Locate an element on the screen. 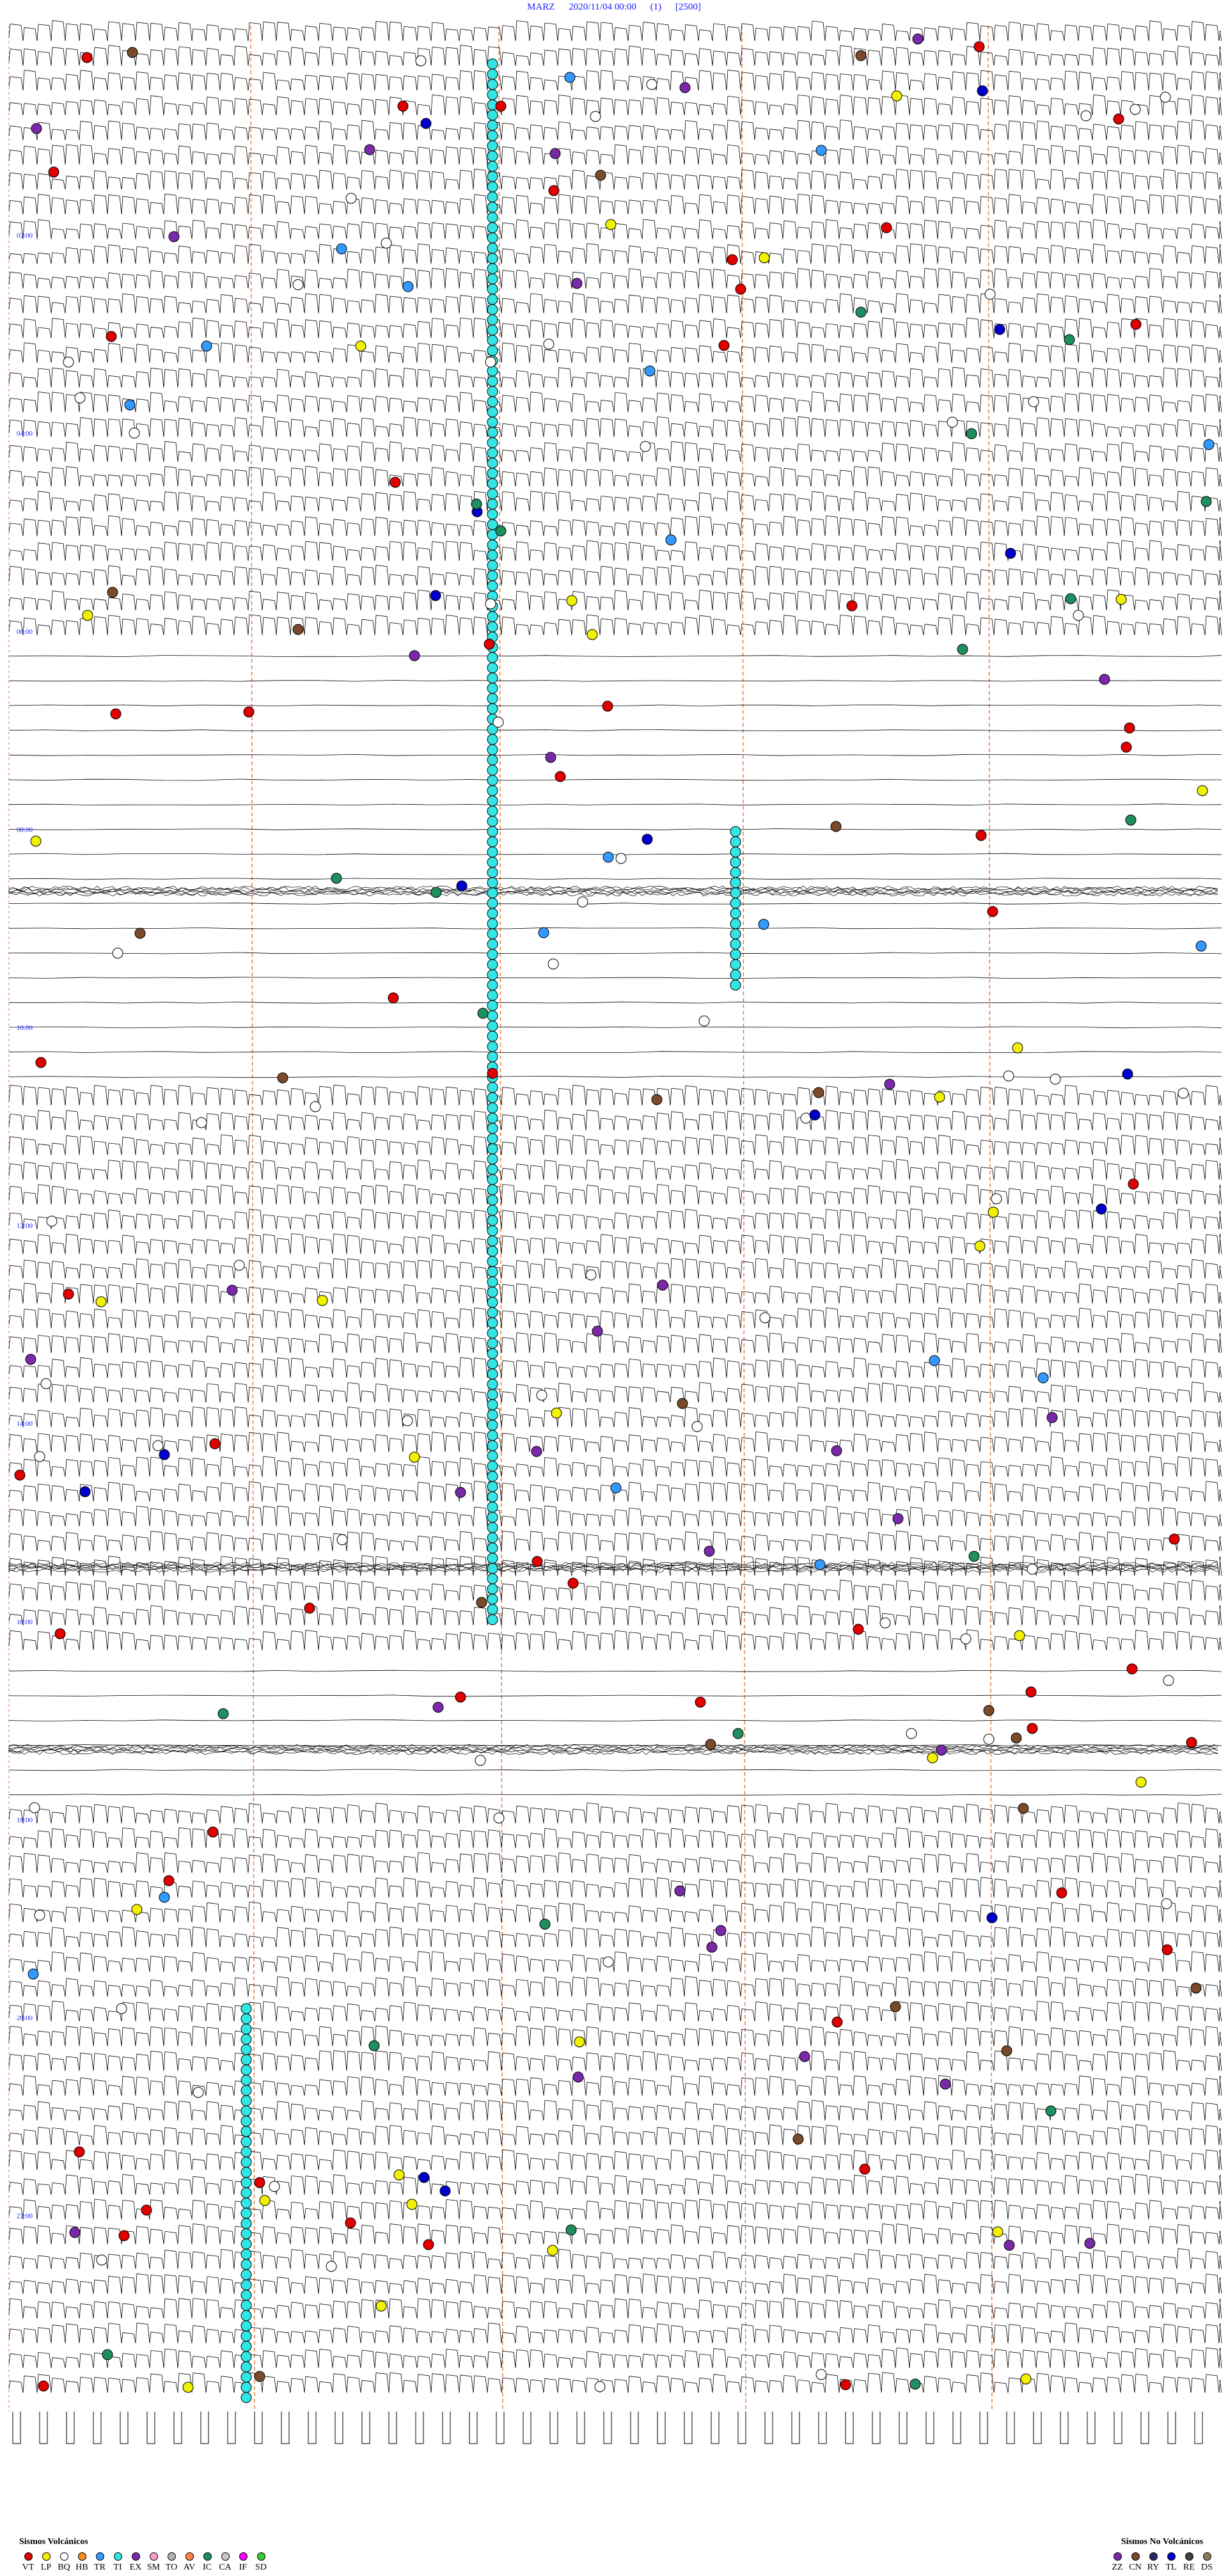 The height and width of the screenshot is (2576, 1228). bq-code-label: BQ is located at coordinates (64, 2567).